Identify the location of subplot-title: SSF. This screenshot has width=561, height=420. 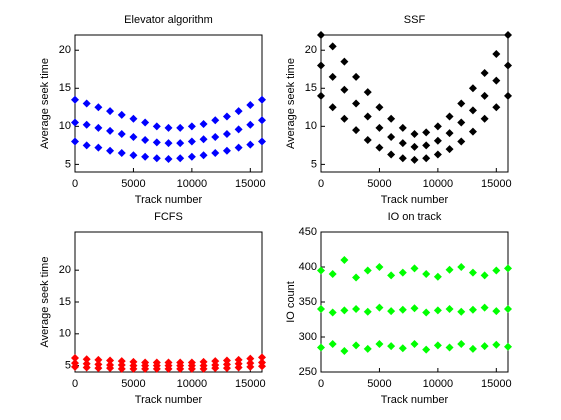
(415, 20).